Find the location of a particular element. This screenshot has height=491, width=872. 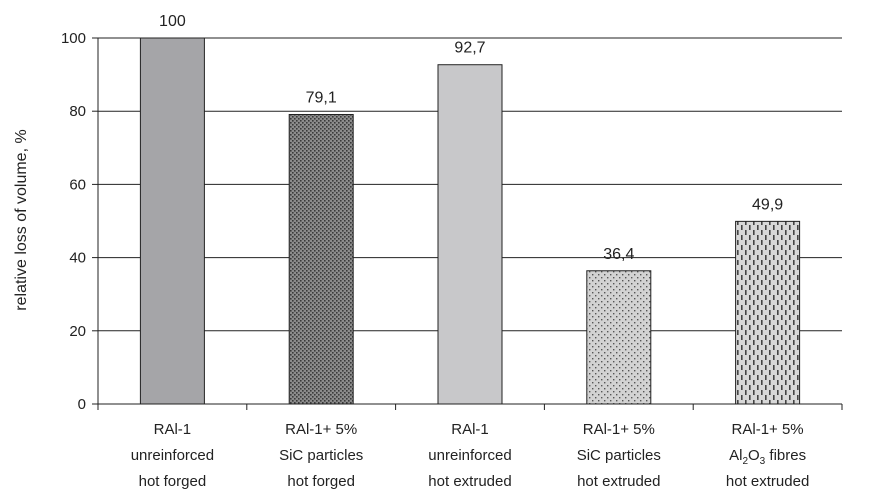

bar-value-label: 36,4 is located at coordinates (618, 254).